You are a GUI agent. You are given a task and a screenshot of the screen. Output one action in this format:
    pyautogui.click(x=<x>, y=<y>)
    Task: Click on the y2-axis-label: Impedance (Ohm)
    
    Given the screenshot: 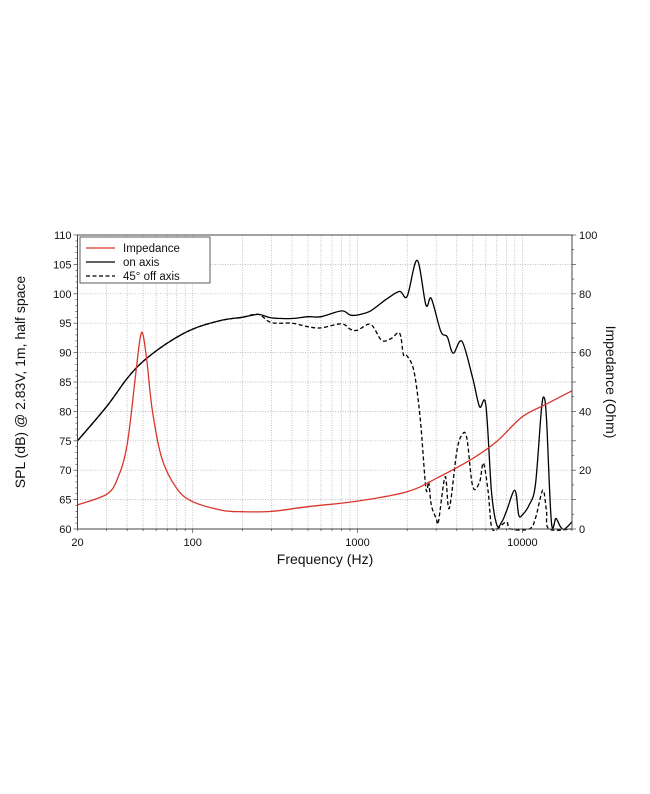 What is the action you would take?
    pyautogui.click(x=611, y=382)
    